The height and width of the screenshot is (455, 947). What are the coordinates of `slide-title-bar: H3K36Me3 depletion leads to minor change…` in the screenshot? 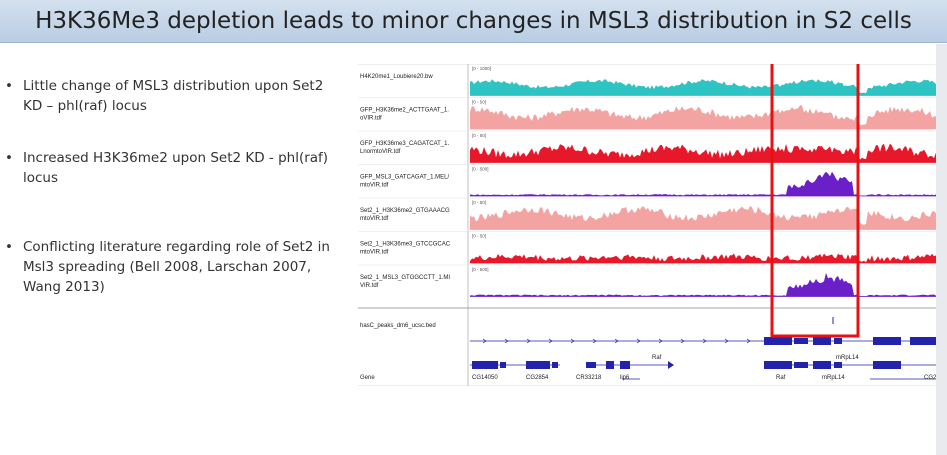 It's located at (473, 21).